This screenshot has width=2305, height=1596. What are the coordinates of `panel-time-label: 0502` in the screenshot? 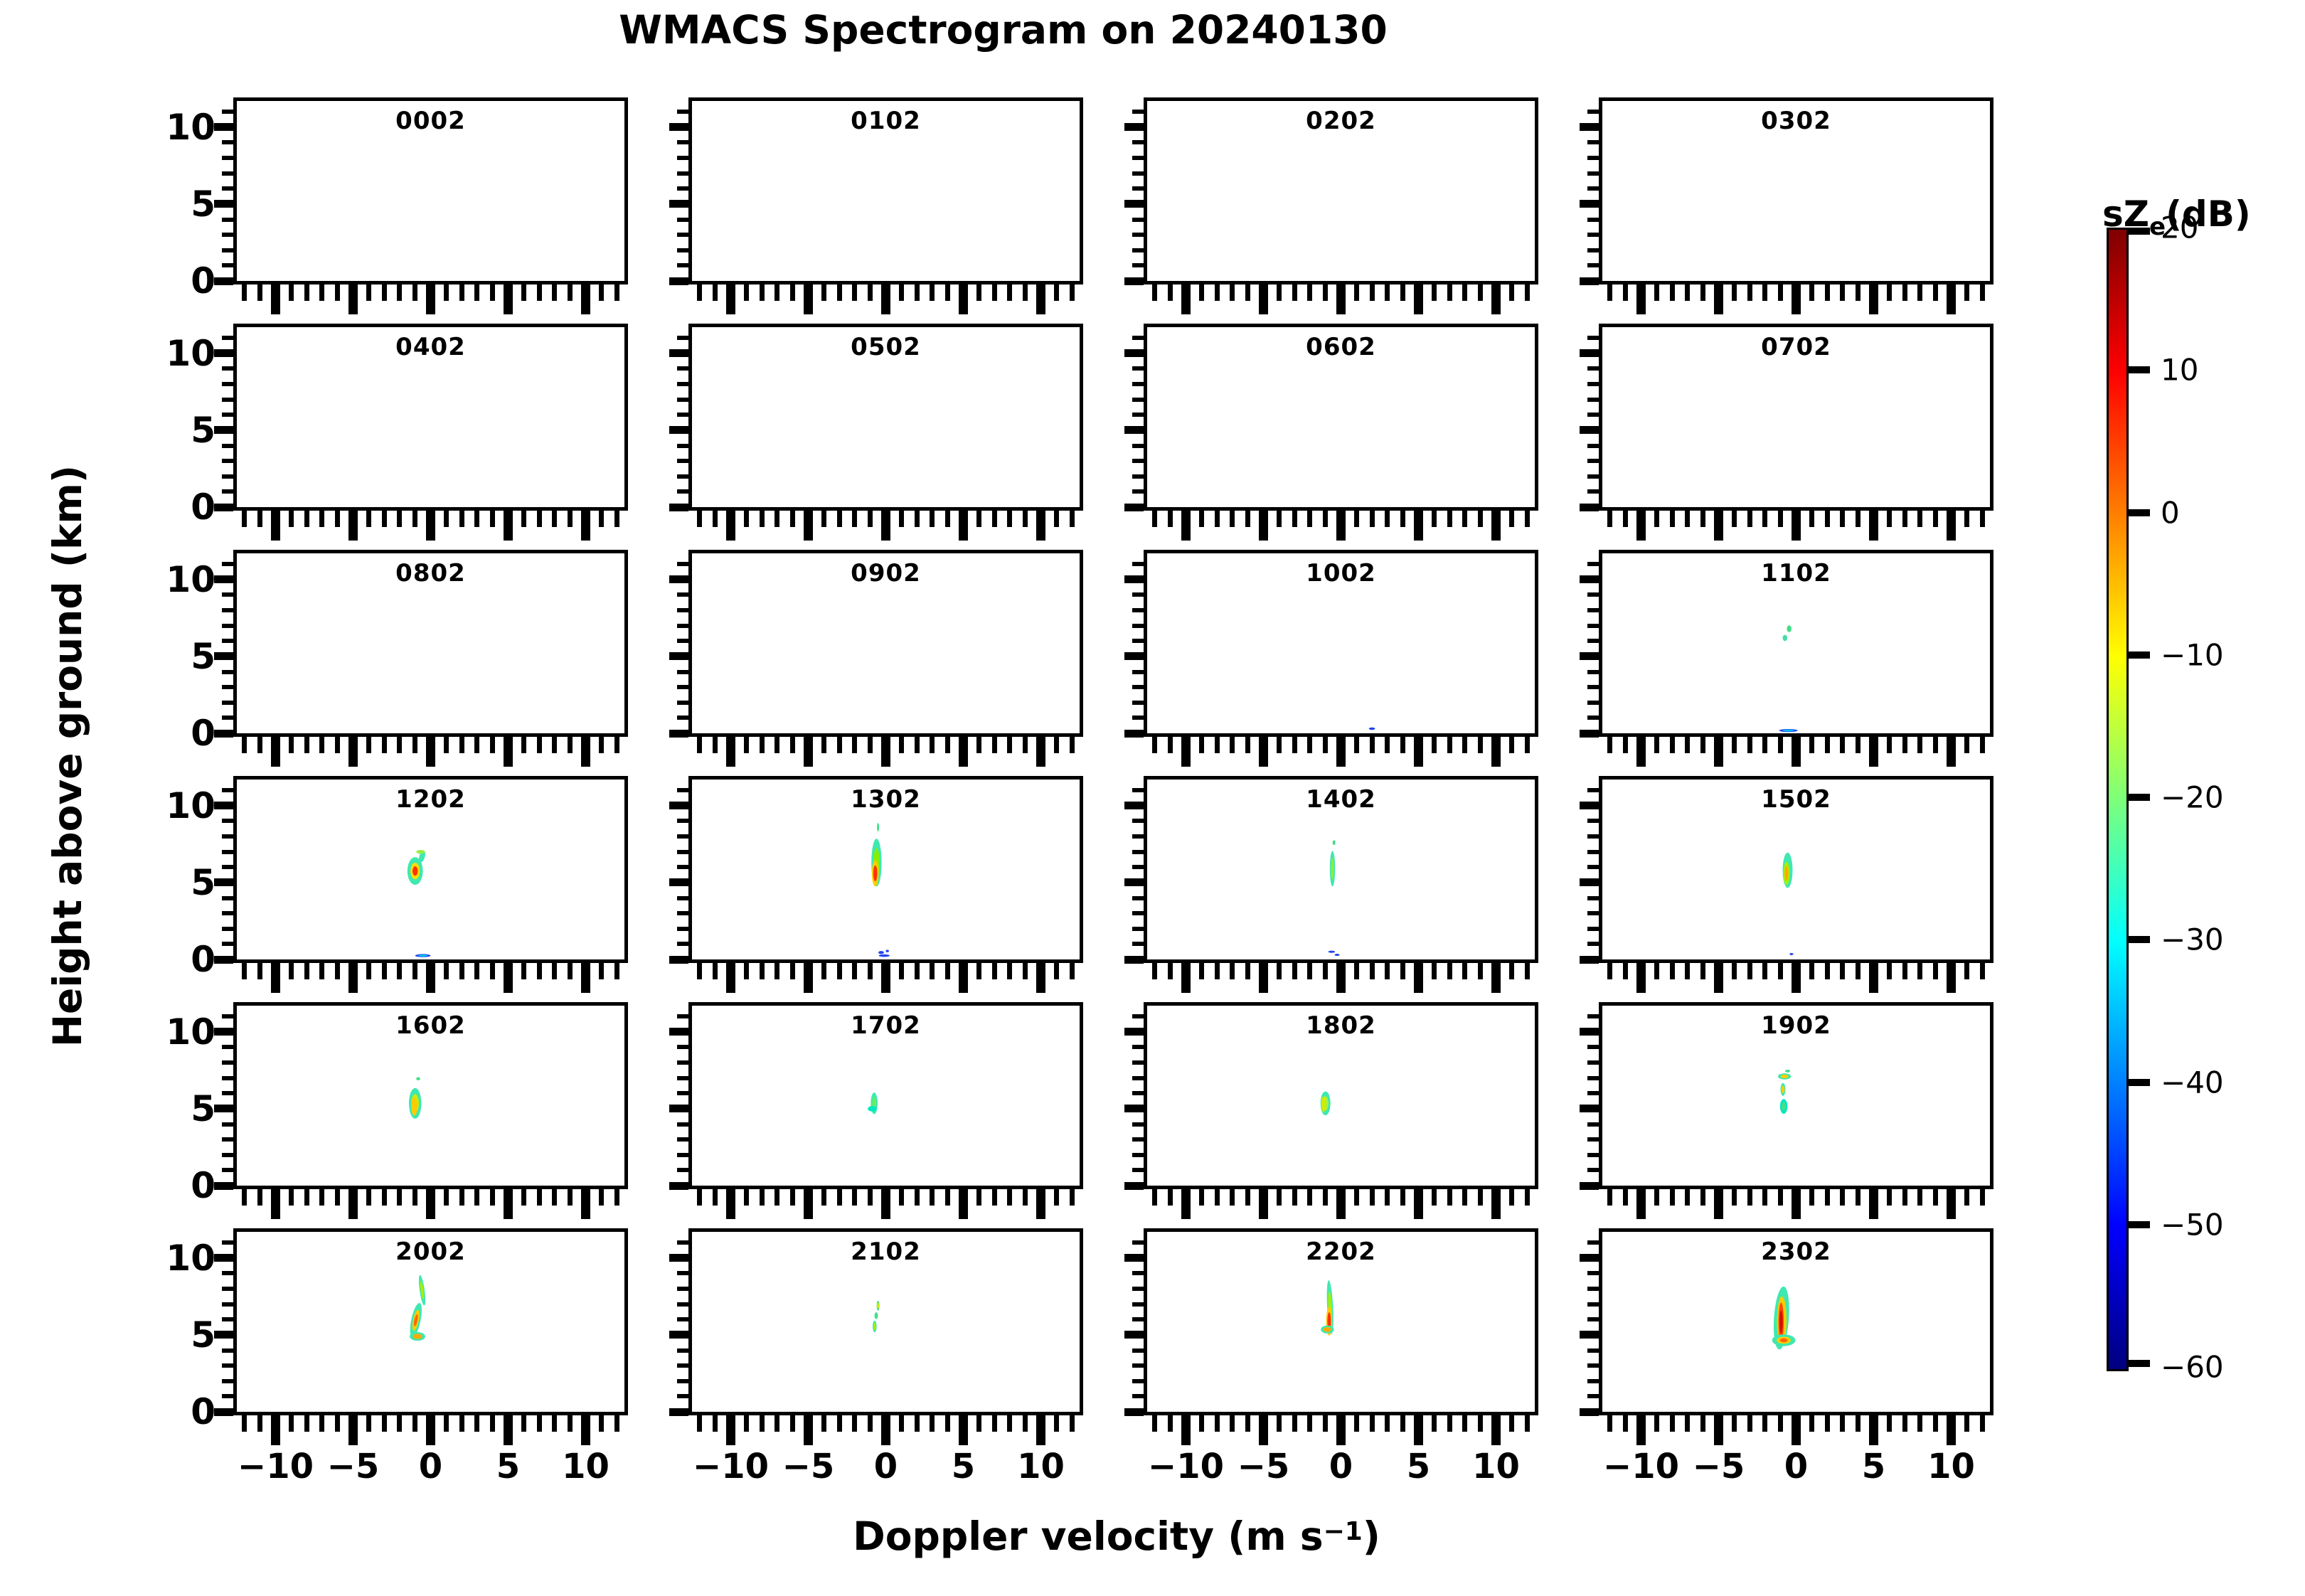 It's located at (886, 347).